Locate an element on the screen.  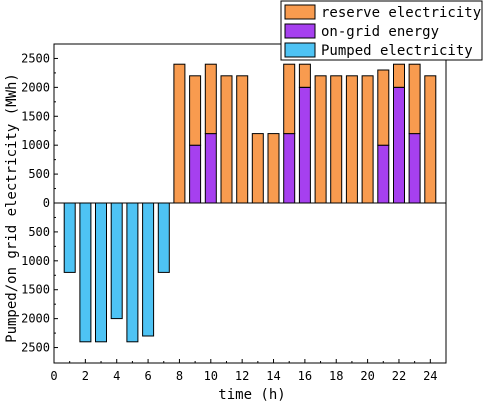
bar-reserve-electricity-h21 is located at coordinates (383, 107).